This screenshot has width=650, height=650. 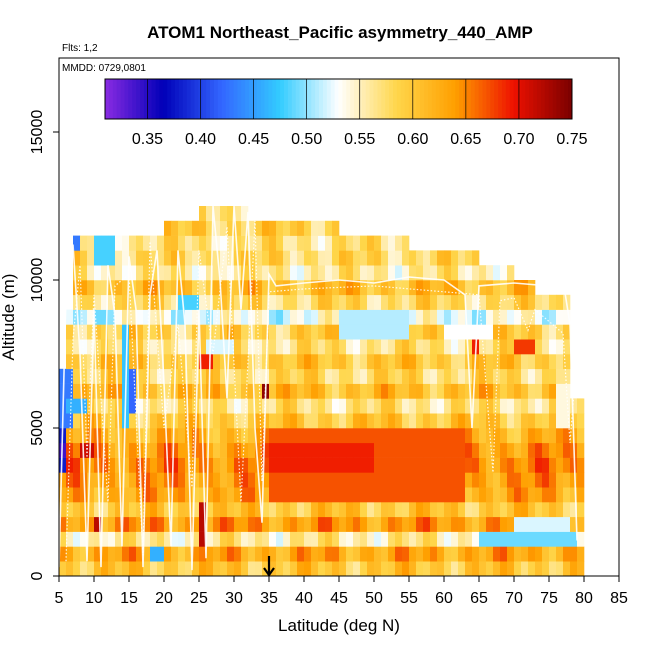 What do you see at coordinates (338, 99) in the screenshot?
I see `colorbar` at bounding box center [338, 99].